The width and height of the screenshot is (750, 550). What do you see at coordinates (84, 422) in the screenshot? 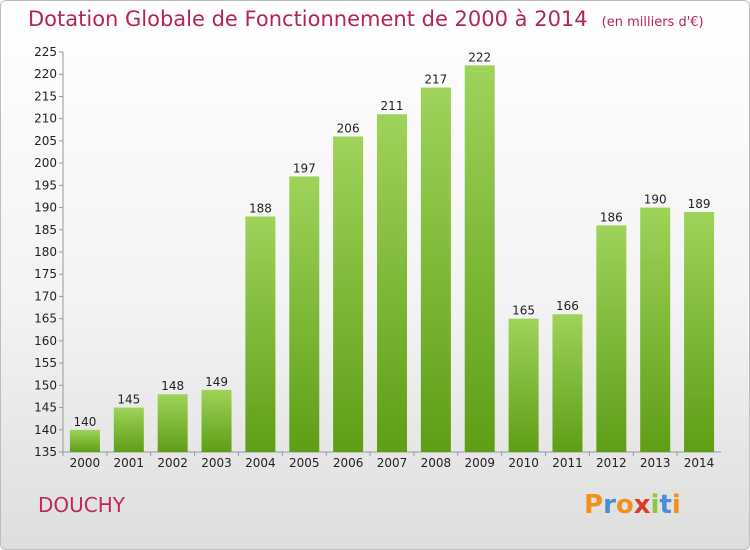
I see `value-label-2000: 140` at bounding box center [84, 422].